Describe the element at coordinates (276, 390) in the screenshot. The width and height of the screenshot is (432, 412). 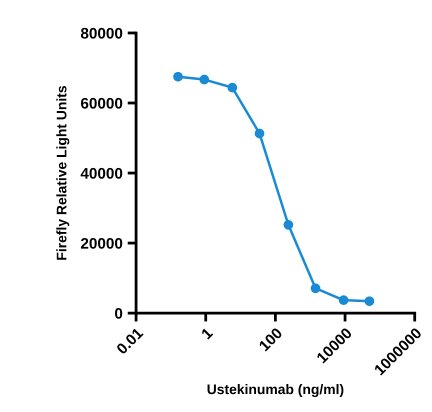
I see `x-axis-title: Ustekinumab (ng/ml)` at that location.